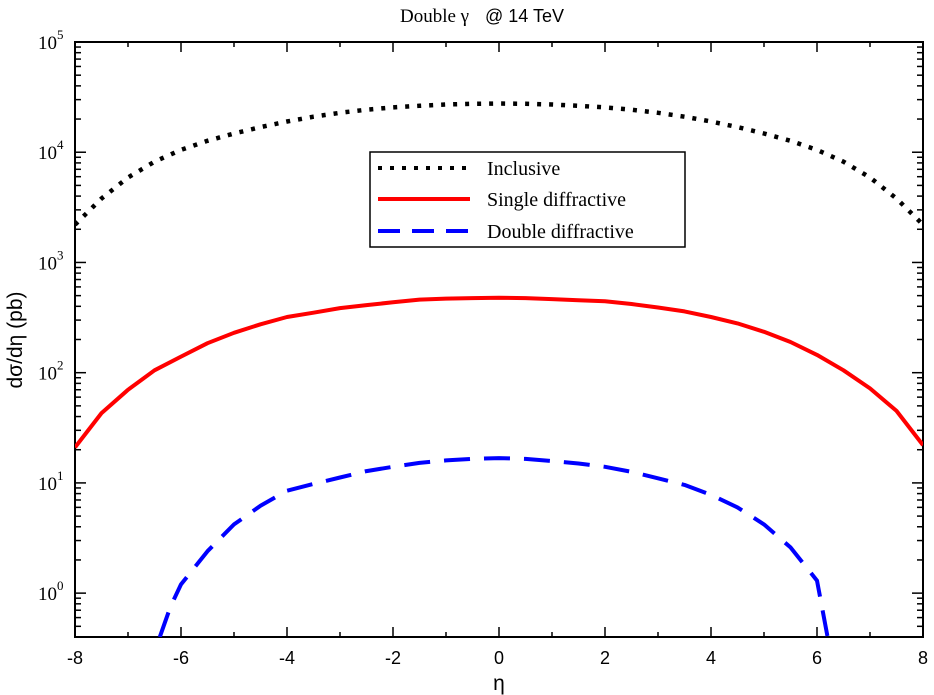  Describe the element at coordinates (524, 16) in the screenshot. I see `chart-title-part-2: @ 14 TeV` at that location.